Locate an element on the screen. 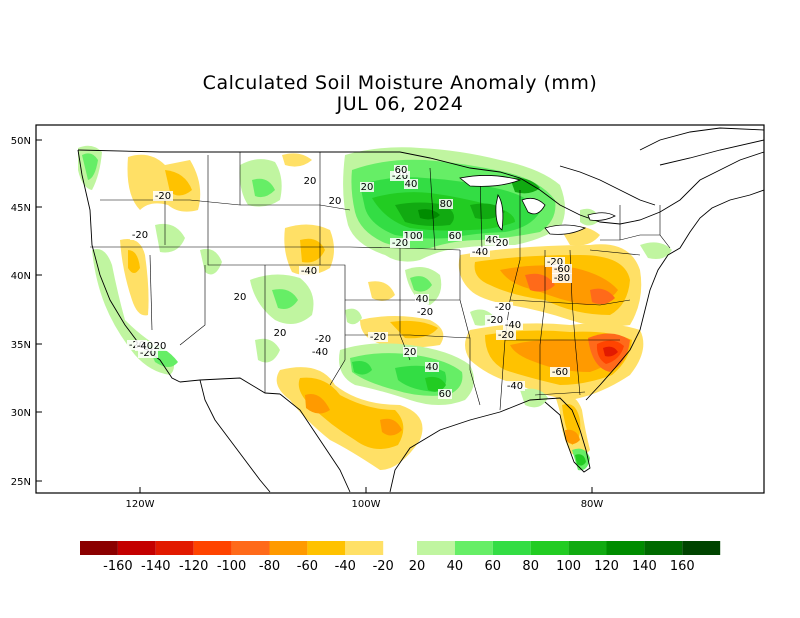 The width and height of the screenshot is (800, 618). colorbar-label: 100 is located at coordinates (568, 566).